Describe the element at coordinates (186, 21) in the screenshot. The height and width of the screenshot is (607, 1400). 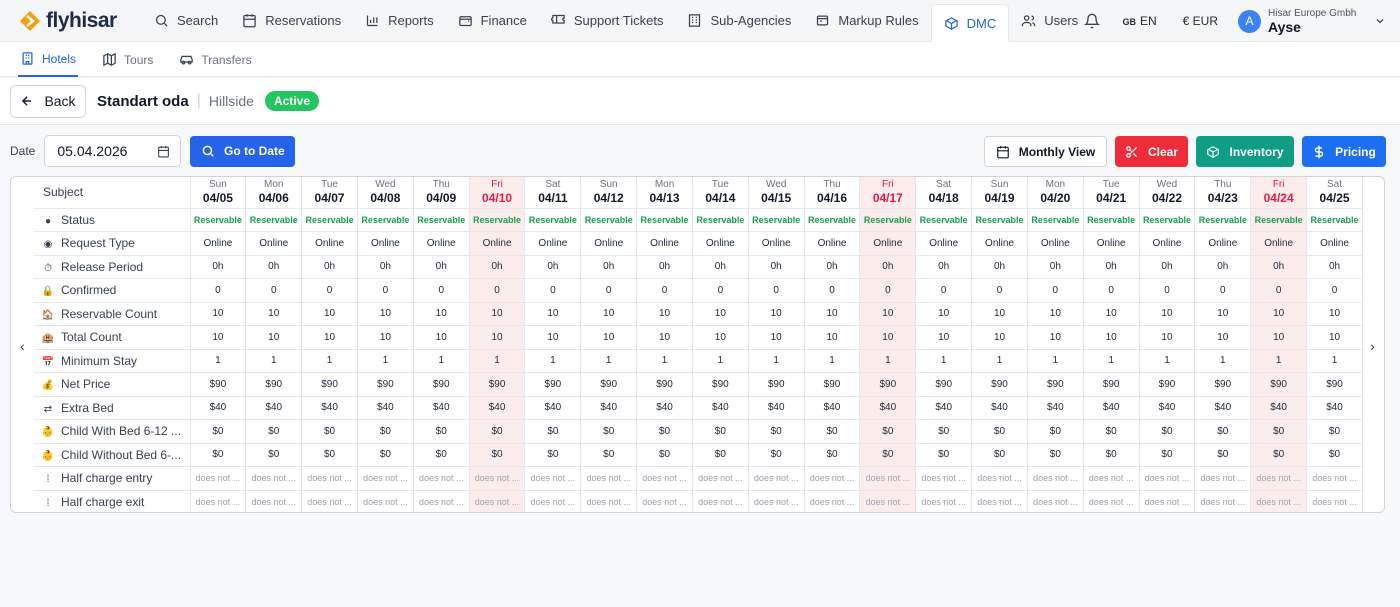
I see `nav-item-search: Search` at that location.